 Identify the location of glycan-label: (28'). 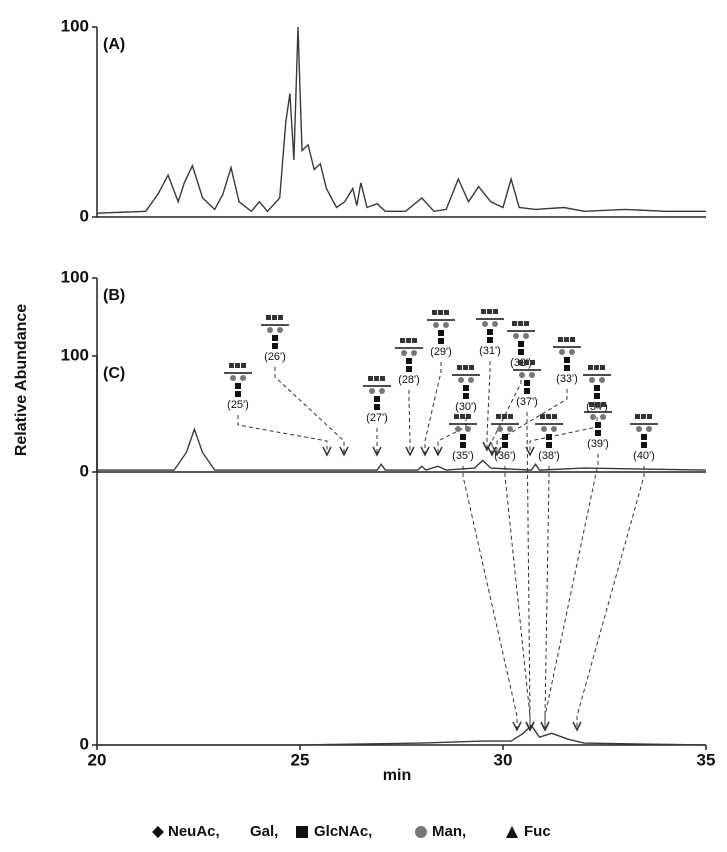
(409, 380).